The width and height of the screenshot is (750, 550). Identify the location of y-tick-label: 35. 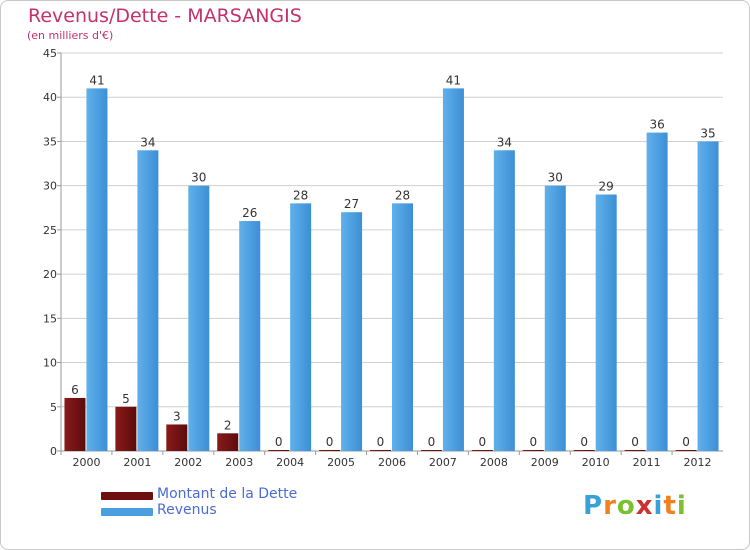
(50, 141).